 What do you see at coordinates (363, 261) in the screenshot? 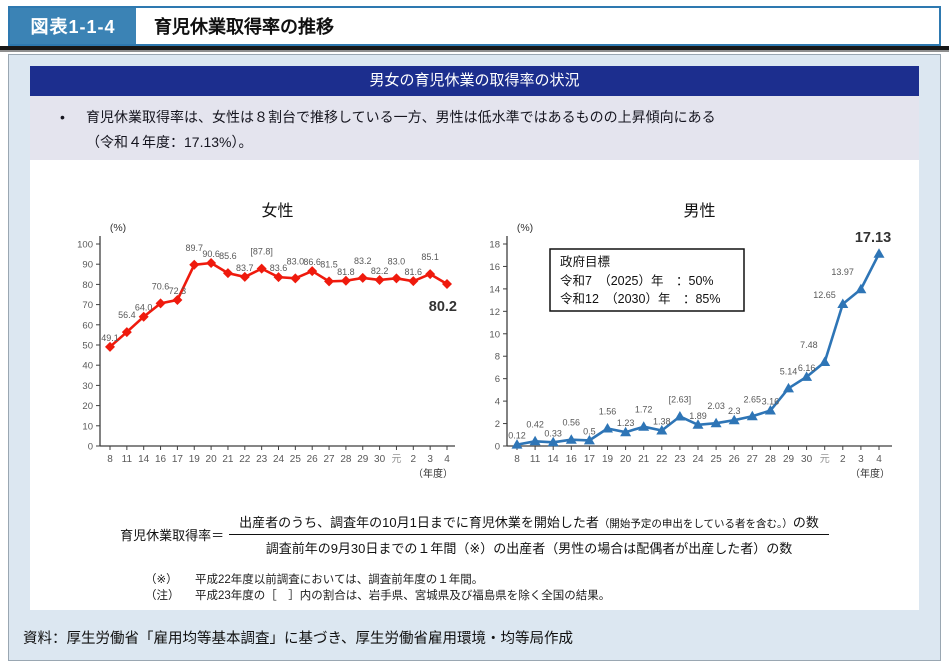
I see `svg-text: 83.2` at bounding box center [363, 261].